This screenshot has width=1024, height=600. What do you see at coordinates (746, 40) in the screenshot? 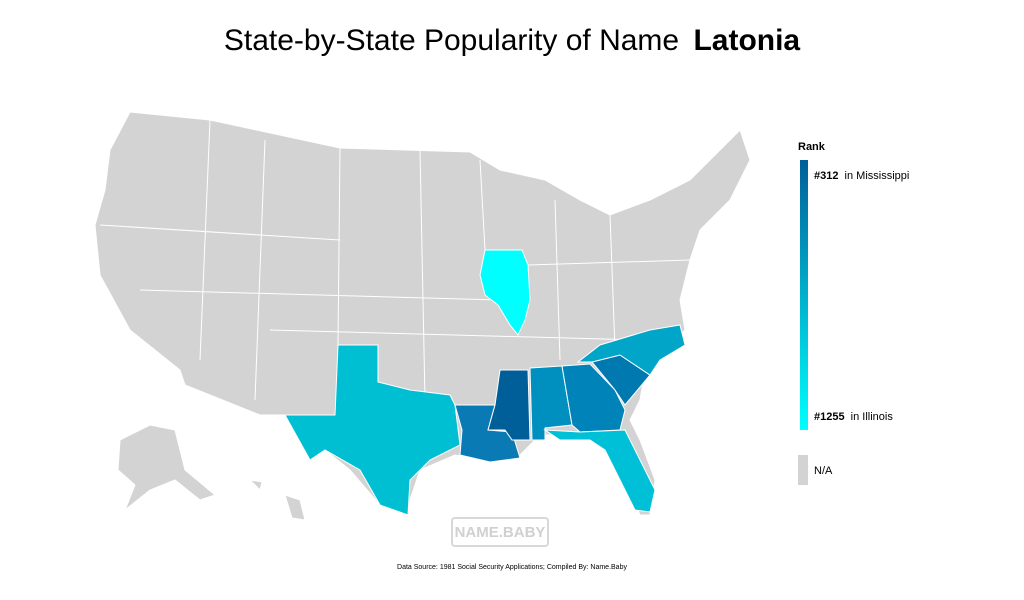
I see `title-name: Latonia` at bounding box center [746, 40].